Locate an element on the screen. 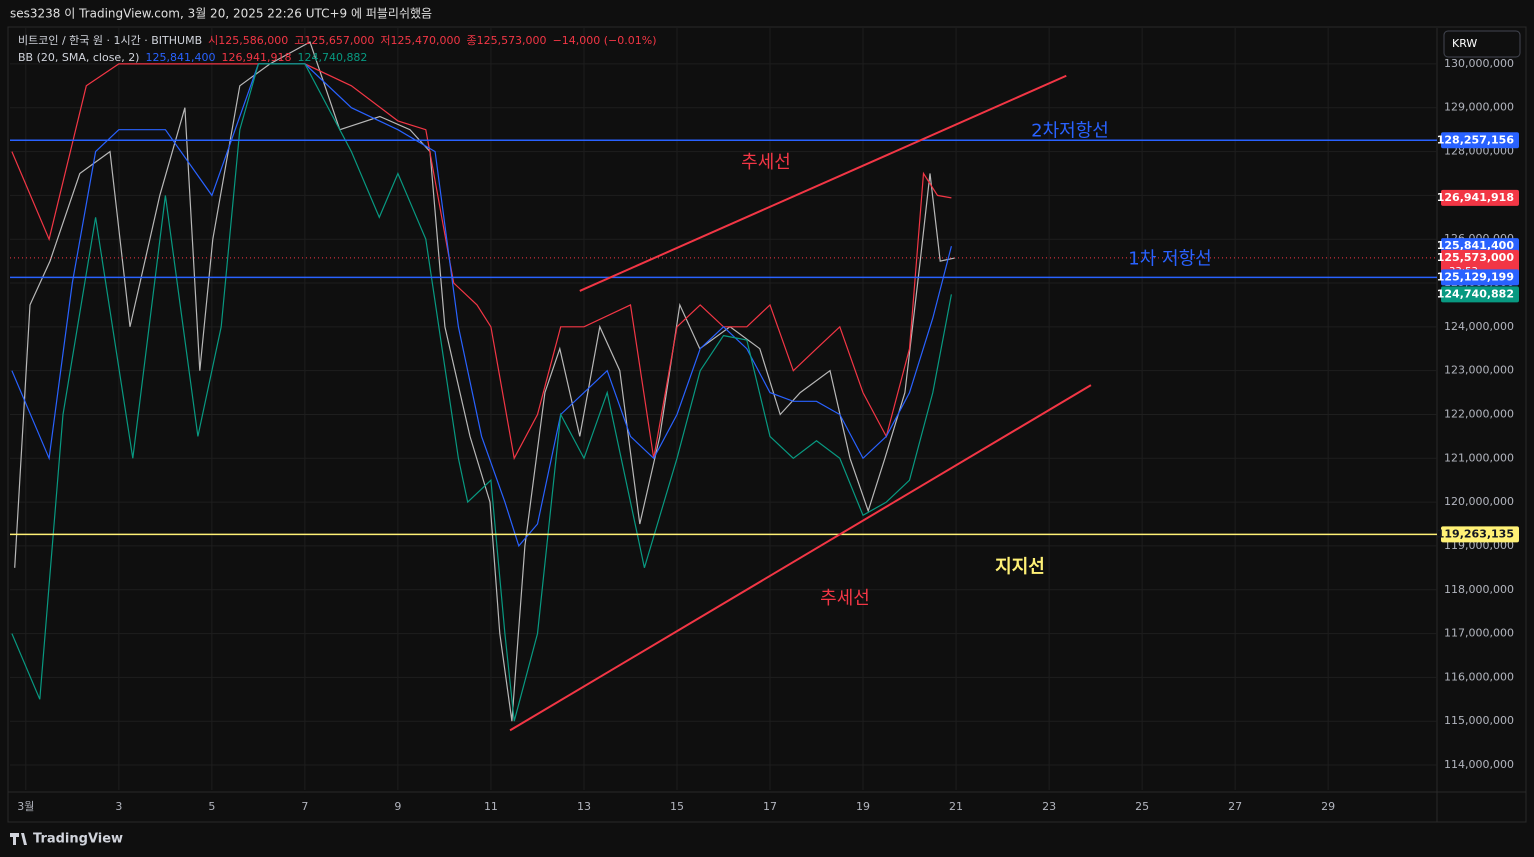  price-tag-label: 125,841,400 is located at coordinates (1476, 245).